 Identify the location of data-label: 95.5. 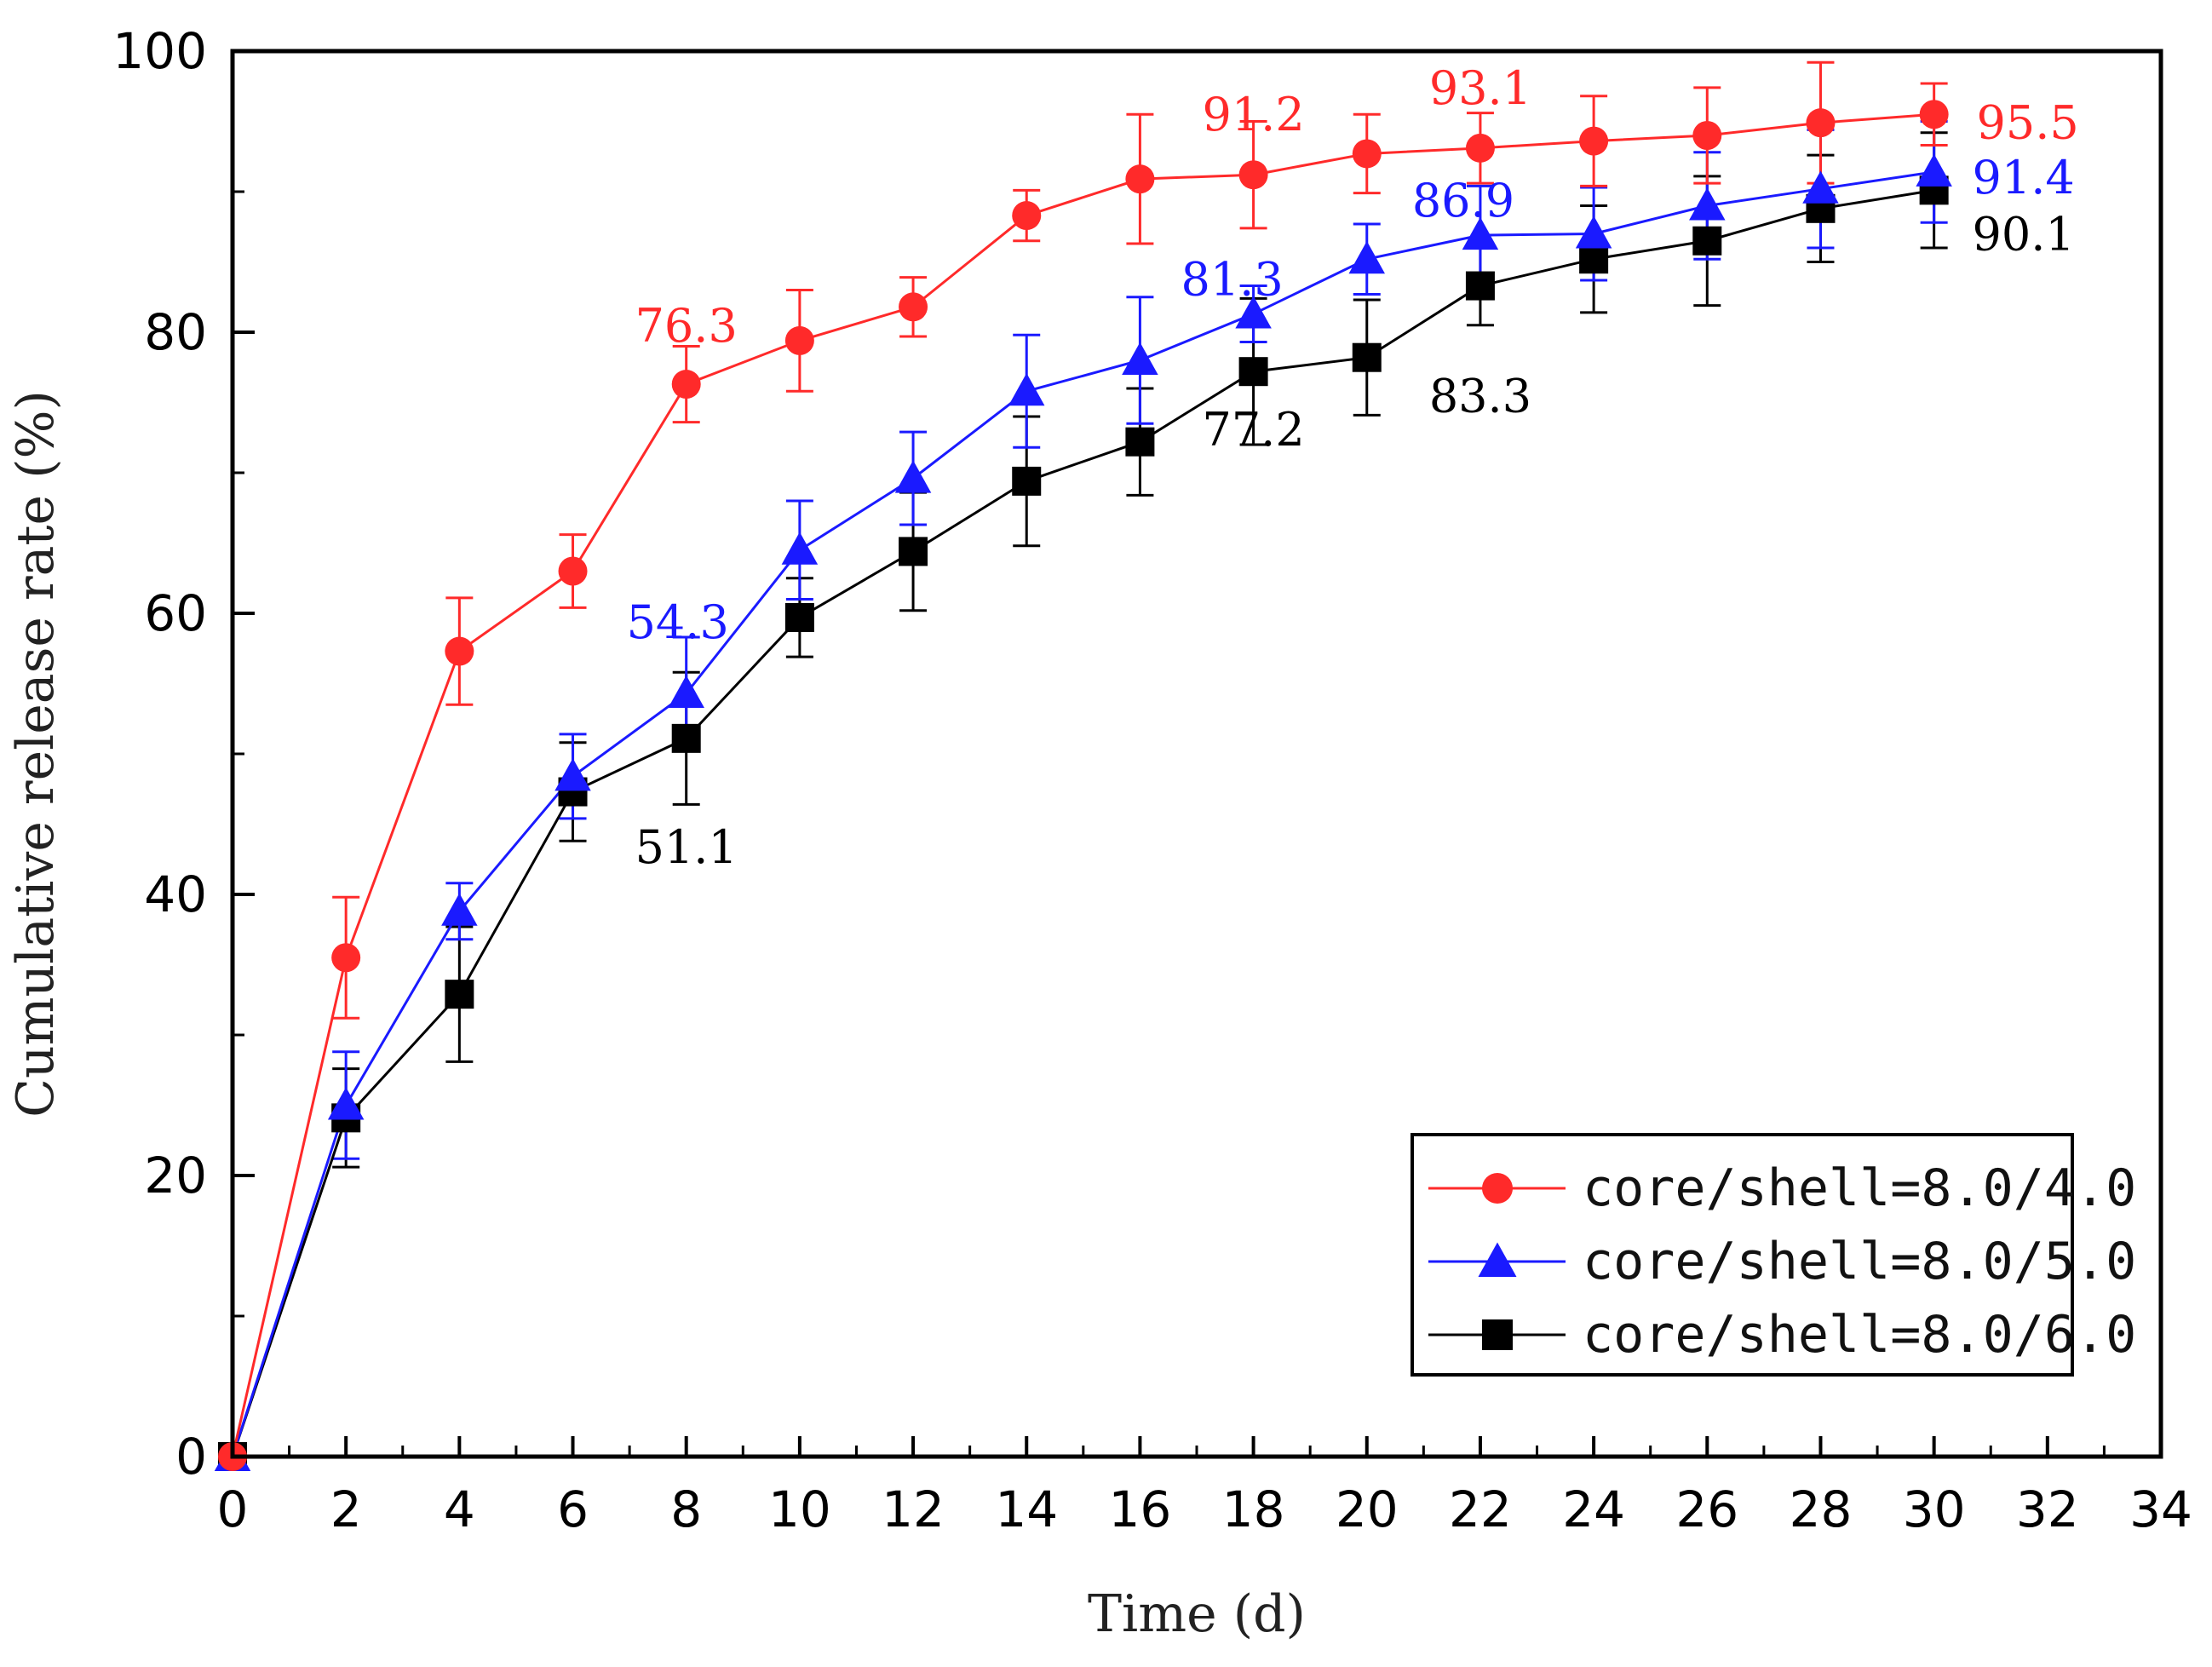
(2028, 122).